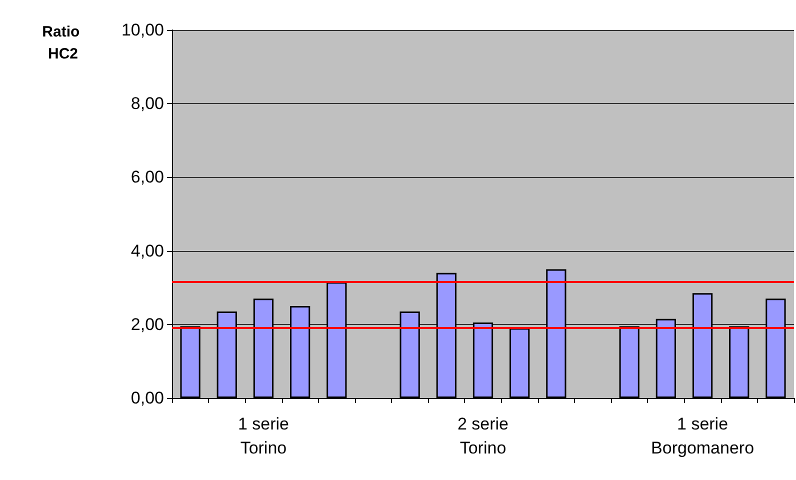  What do you see at coordinates (263, 436) in the screenshot?
I see `x-tick-label: 1 serie Torino` at bounding box center [263, 436].